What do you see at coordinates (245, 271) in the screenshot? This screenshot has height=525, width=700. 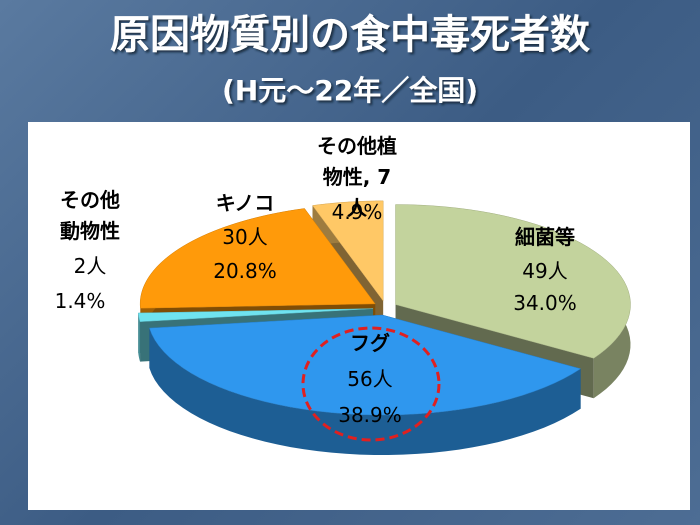 I see `percent-label: 20.8%` at bounding box center [245, 271].